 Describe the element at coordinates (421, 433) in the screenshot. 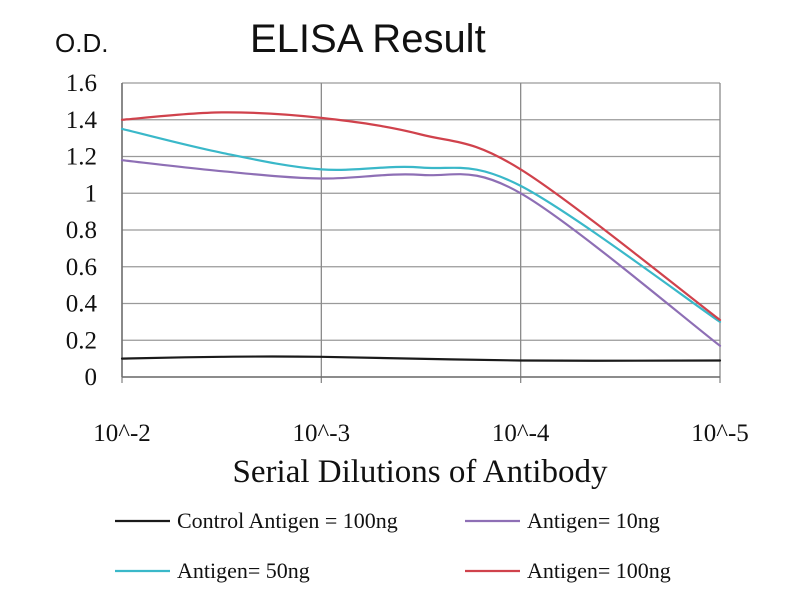

I see `x-tick-labels: 10^-2 10^-3 10^-4 10^-5` at that location.